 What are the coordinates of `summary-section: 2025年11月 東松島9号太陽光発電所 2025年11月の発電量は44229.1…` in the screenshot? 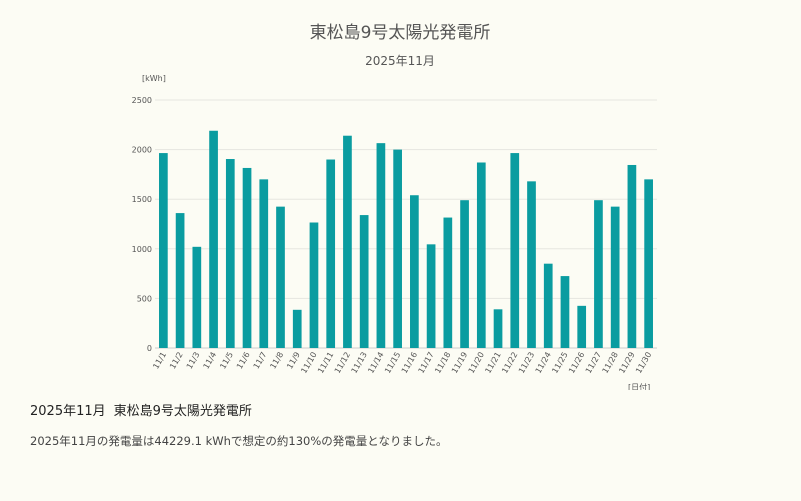 It's located at (400, 424).